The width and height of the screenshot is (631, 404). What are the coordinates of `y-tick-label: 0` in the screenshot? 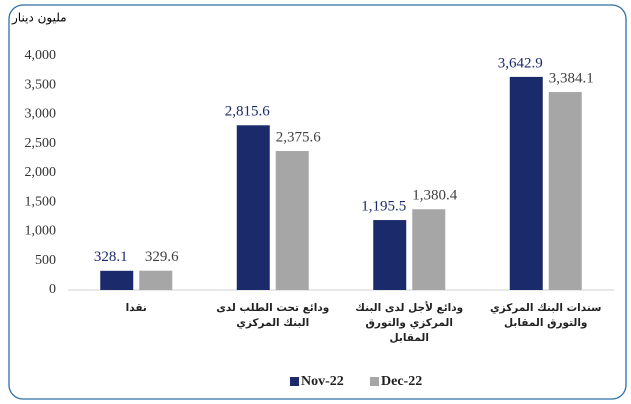 It's located at (52, 289).